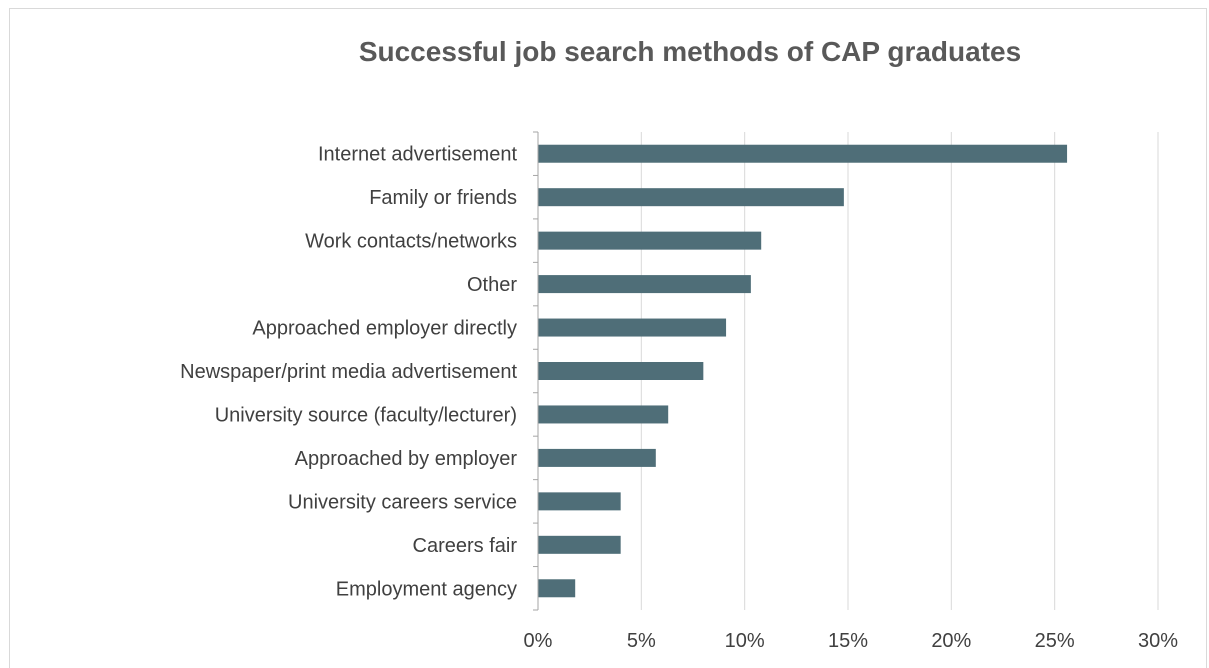 Image resolution: width=1209 pixels, height=668 pixels. I want to click on x-tick-label: 25%, so click(1055, 641).